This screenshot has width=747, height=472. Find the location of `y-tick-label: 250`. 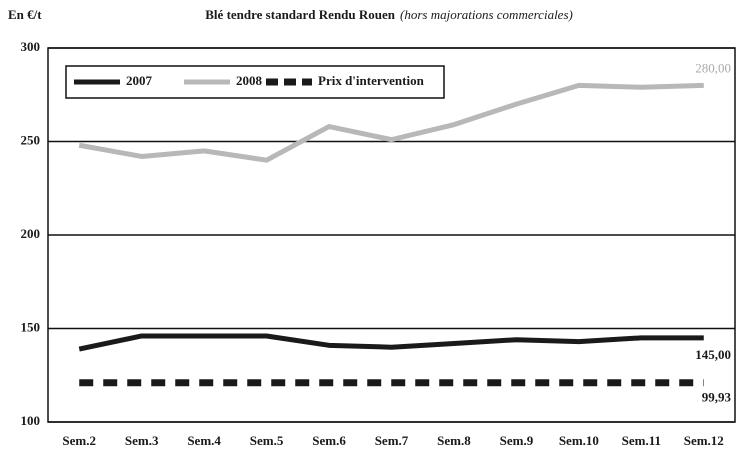

y-tick-label: 250 is located at coordinates (31, 139).